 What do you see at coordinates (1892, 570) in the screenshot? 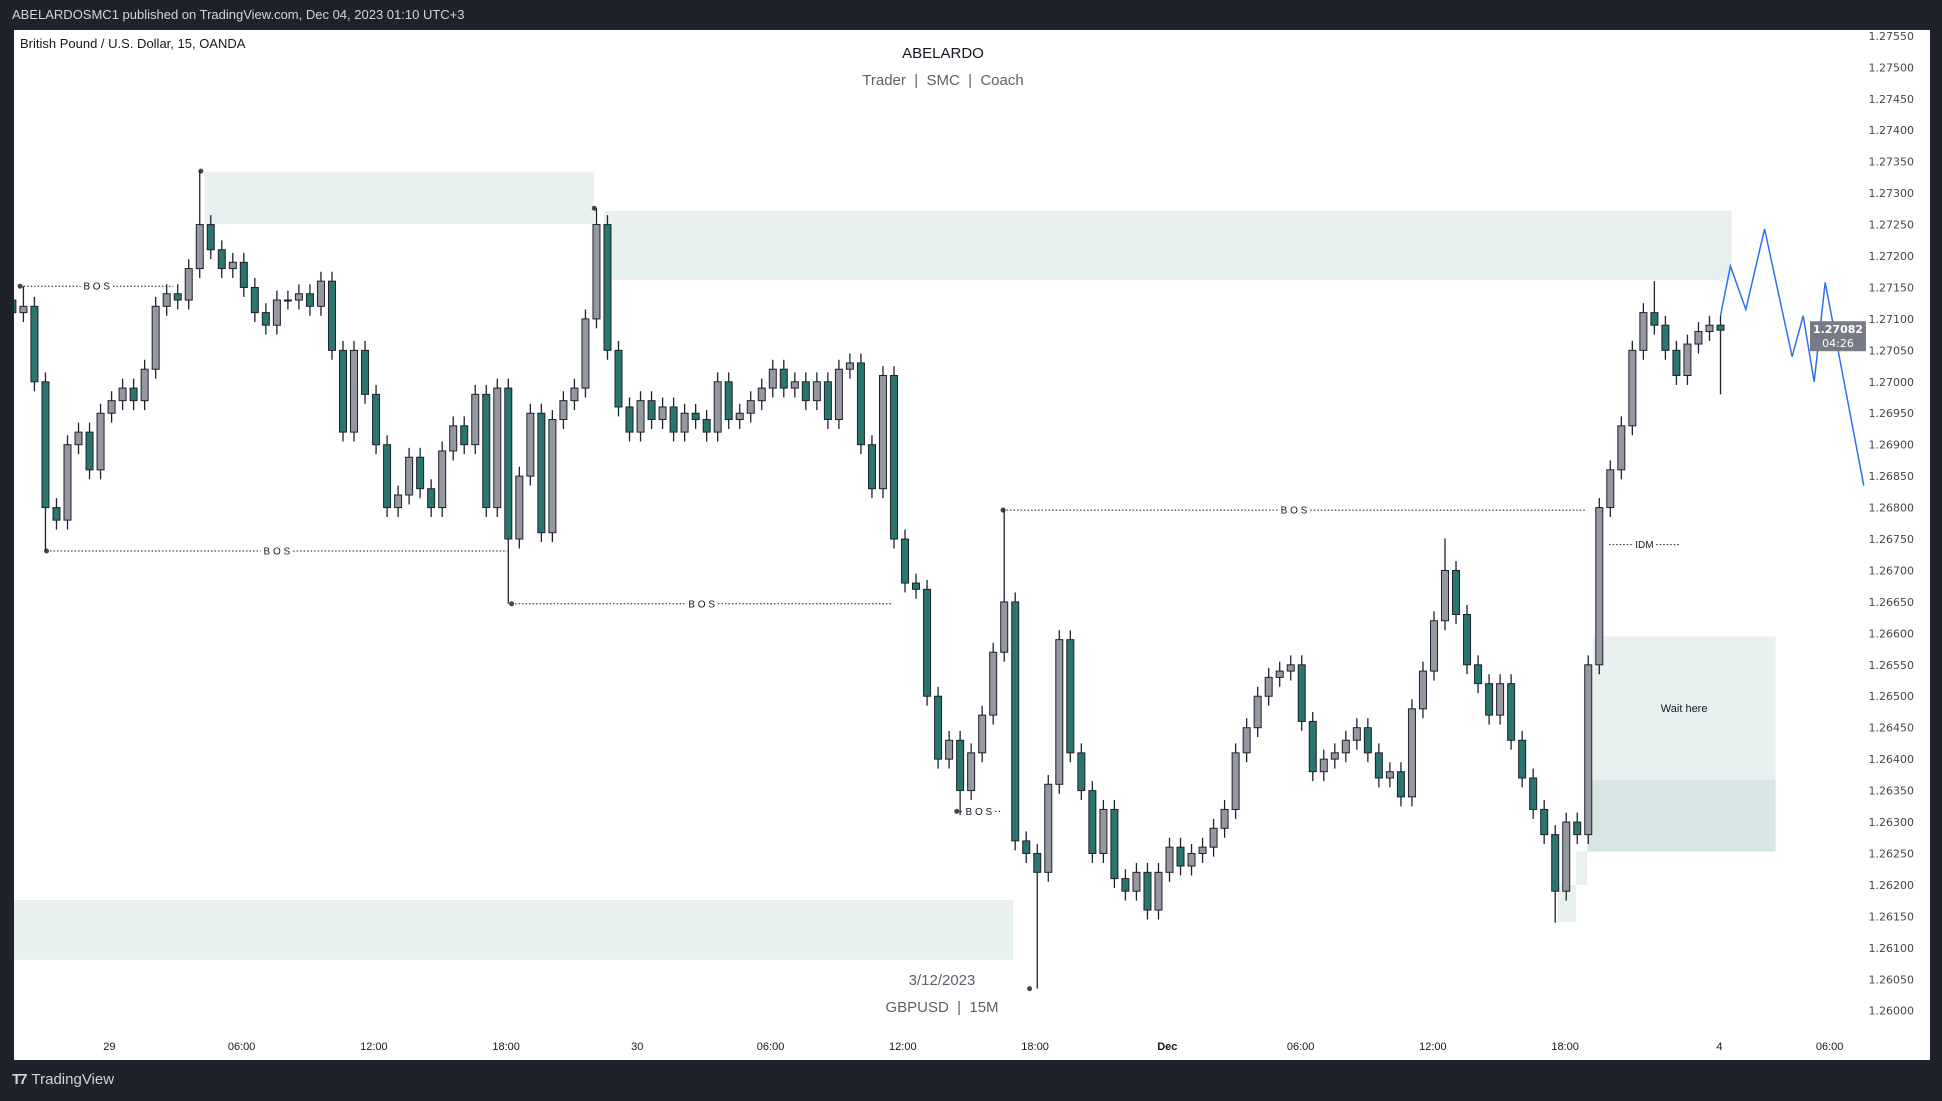
I see `price-tick-label: 1.26700` at bounding box center [1892, 570].